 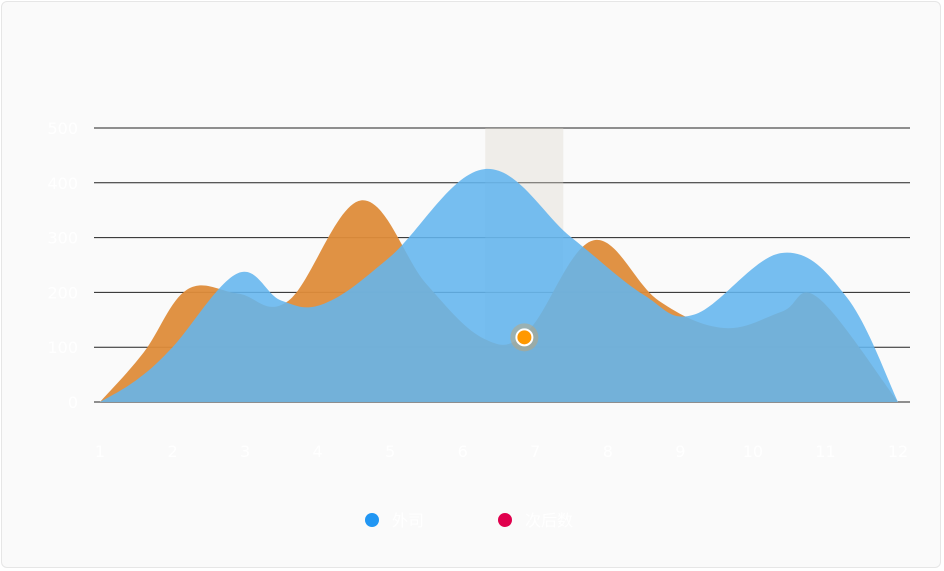 What do you see at coordinates (62, 128) in the screenshot?
I see `y-tick-label: 500` at bounding box center [62, 128].